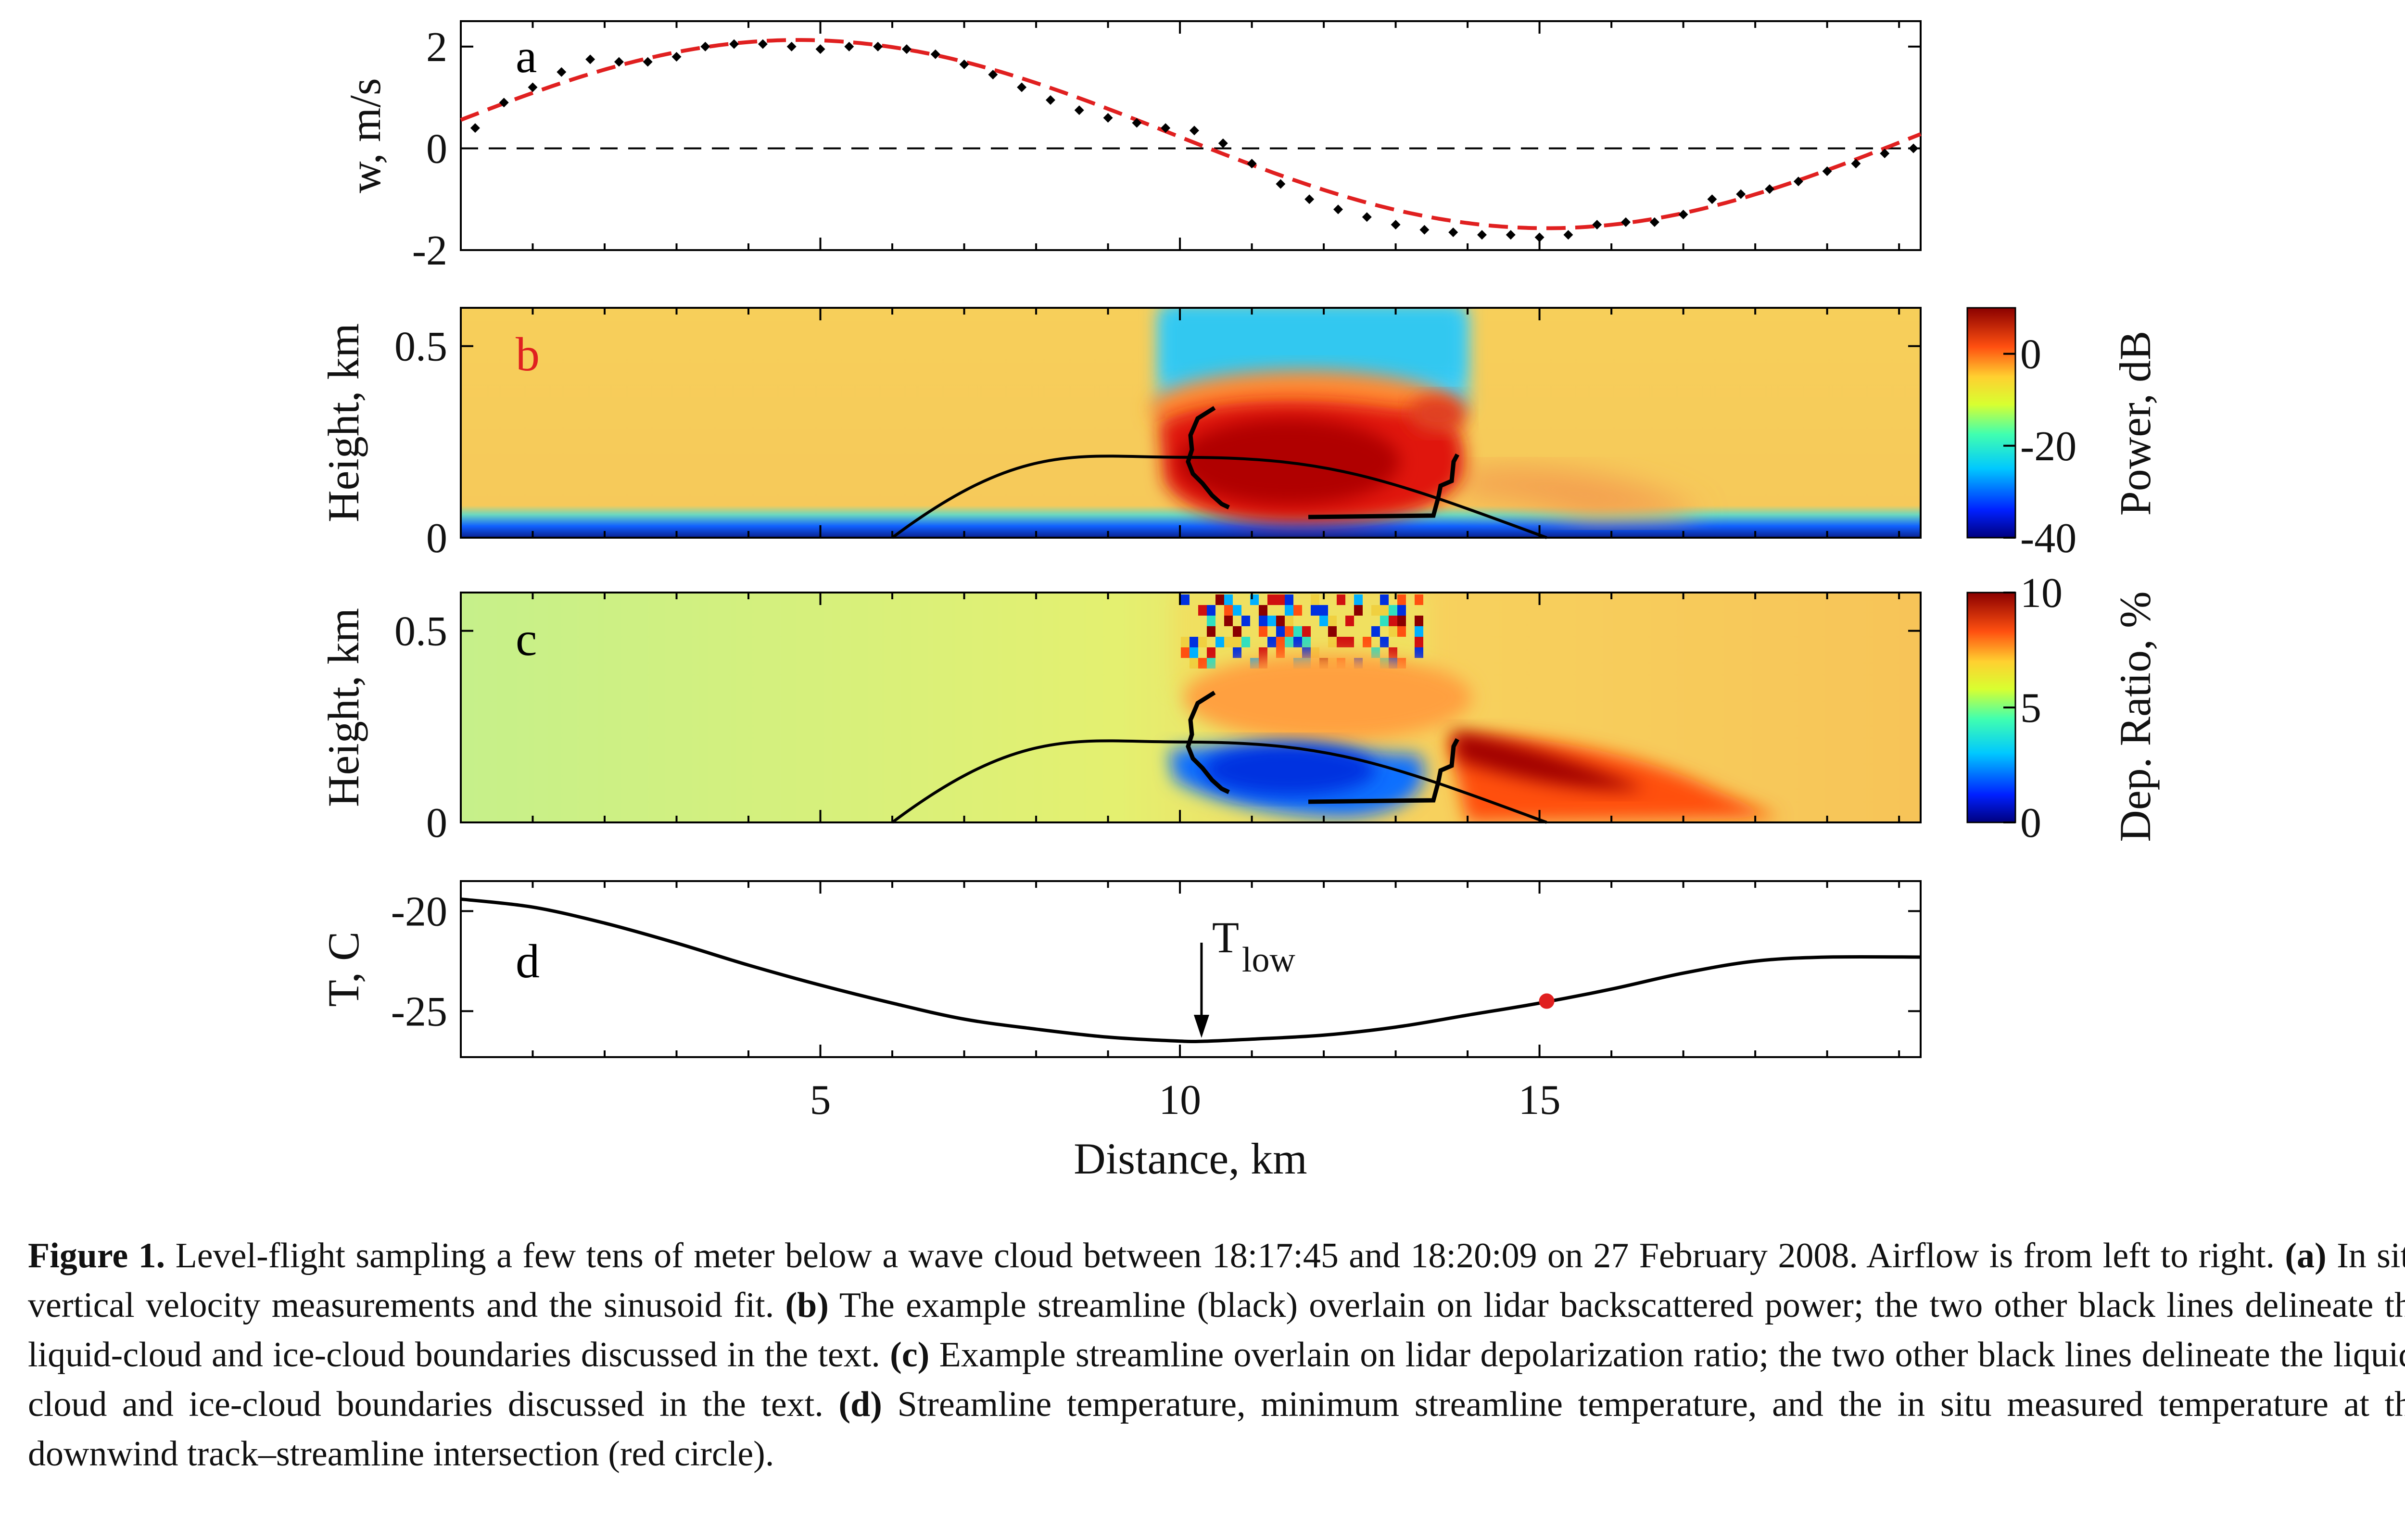 The image size is (2405, 1540). I want to click on y-tick-label: 2, so click(436, 47).